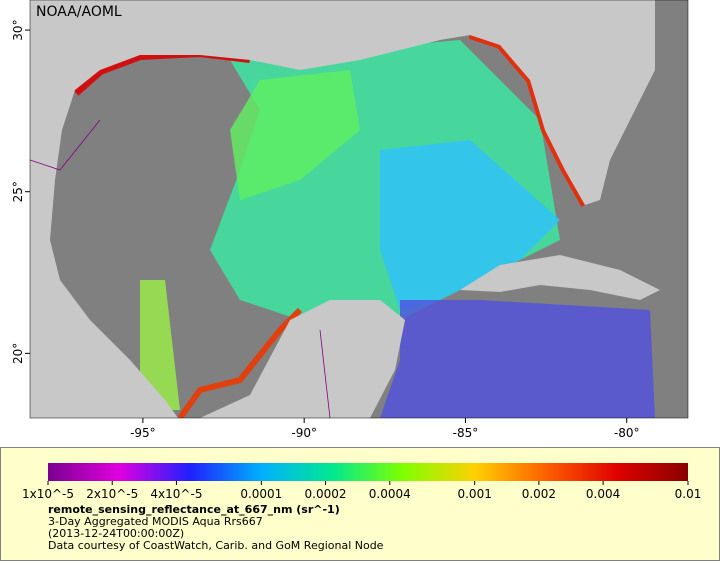  What do you see at coordinates (603, 494) in the screenshot?
I see `colorbar-tick-label: 0.004` at bounding box center [603, 494].